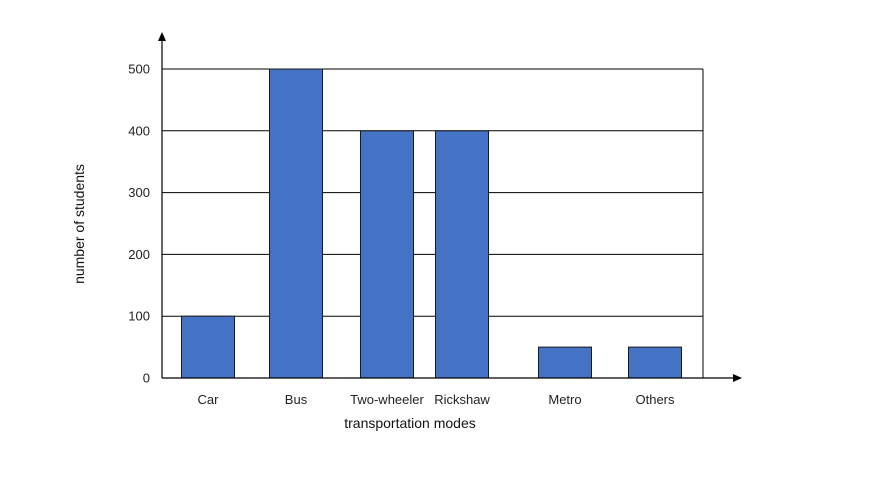 Image resolution: width=871 pixels, height=481 pixels. I want to click on x-tick-label: Car, so click(209, 399).